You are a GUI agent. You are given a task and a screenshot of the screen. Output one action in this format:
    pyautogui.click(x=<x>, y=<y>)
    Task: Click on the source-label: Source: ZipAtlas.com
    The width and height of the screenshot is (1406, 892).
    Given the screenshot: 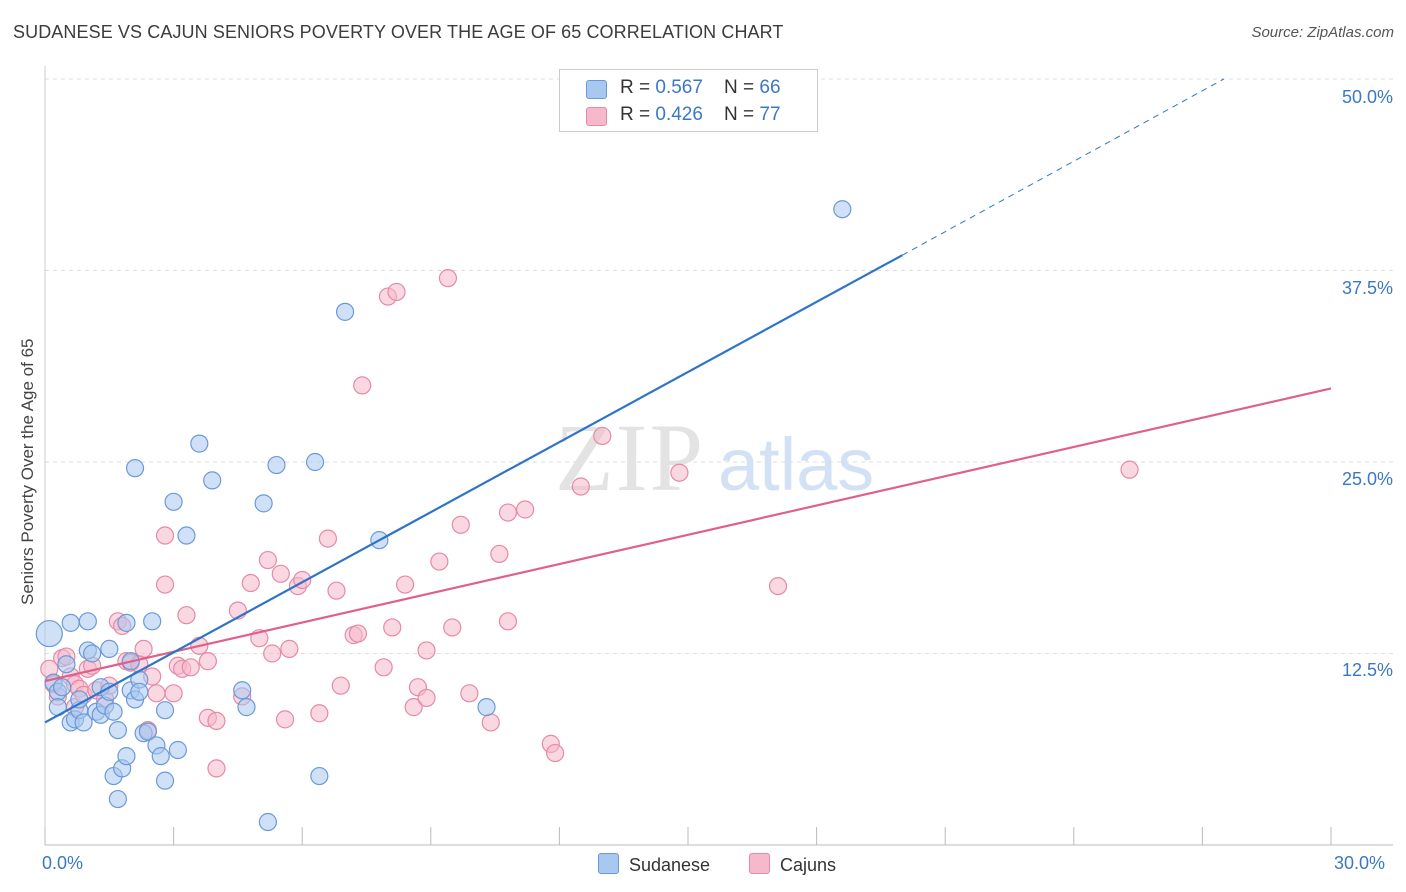 What is the action you would take?
    pyautogui.click(x=1322, y=32)
    